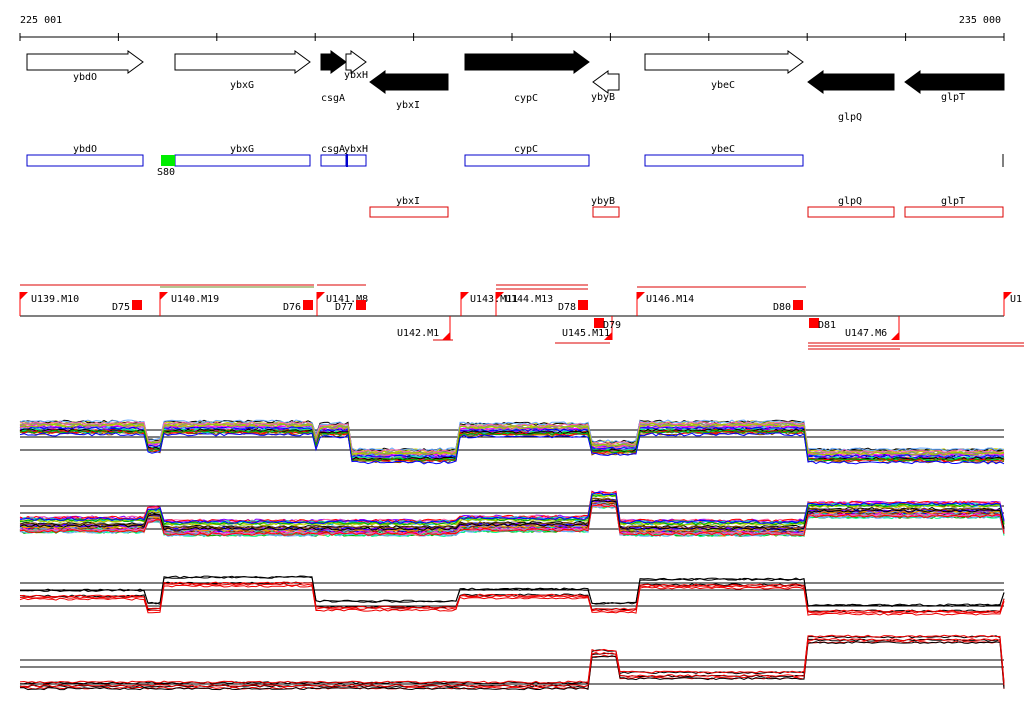  Describe the element at coordinates (418, 333) in the screenshot. I see `segment-label: U142.M1` at that location.